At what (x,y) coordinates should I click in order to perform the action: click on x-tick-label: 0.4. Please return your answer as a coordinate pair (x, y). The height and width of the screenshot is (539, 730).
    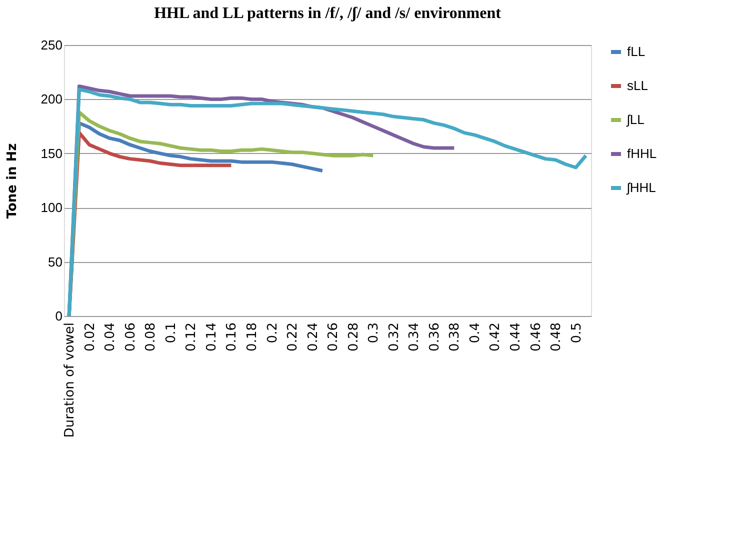
    Looking at the image, I should click on (475, 333).